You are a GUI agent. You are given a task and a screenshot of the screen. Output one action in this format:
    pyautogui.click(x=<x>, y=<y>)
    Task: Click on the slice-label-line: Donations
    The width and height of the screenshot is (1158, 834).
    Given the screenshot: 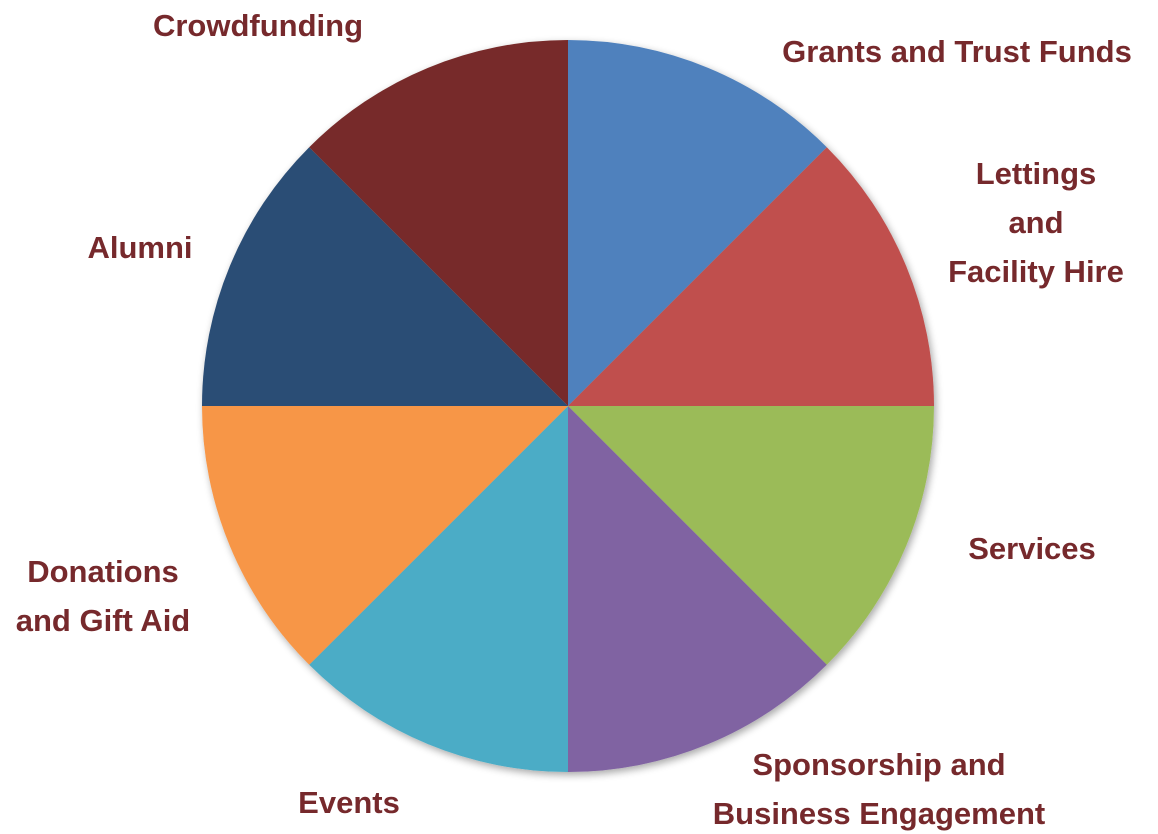 What is the action you would take?
    pyautogui.click(x=103, y=571)
    